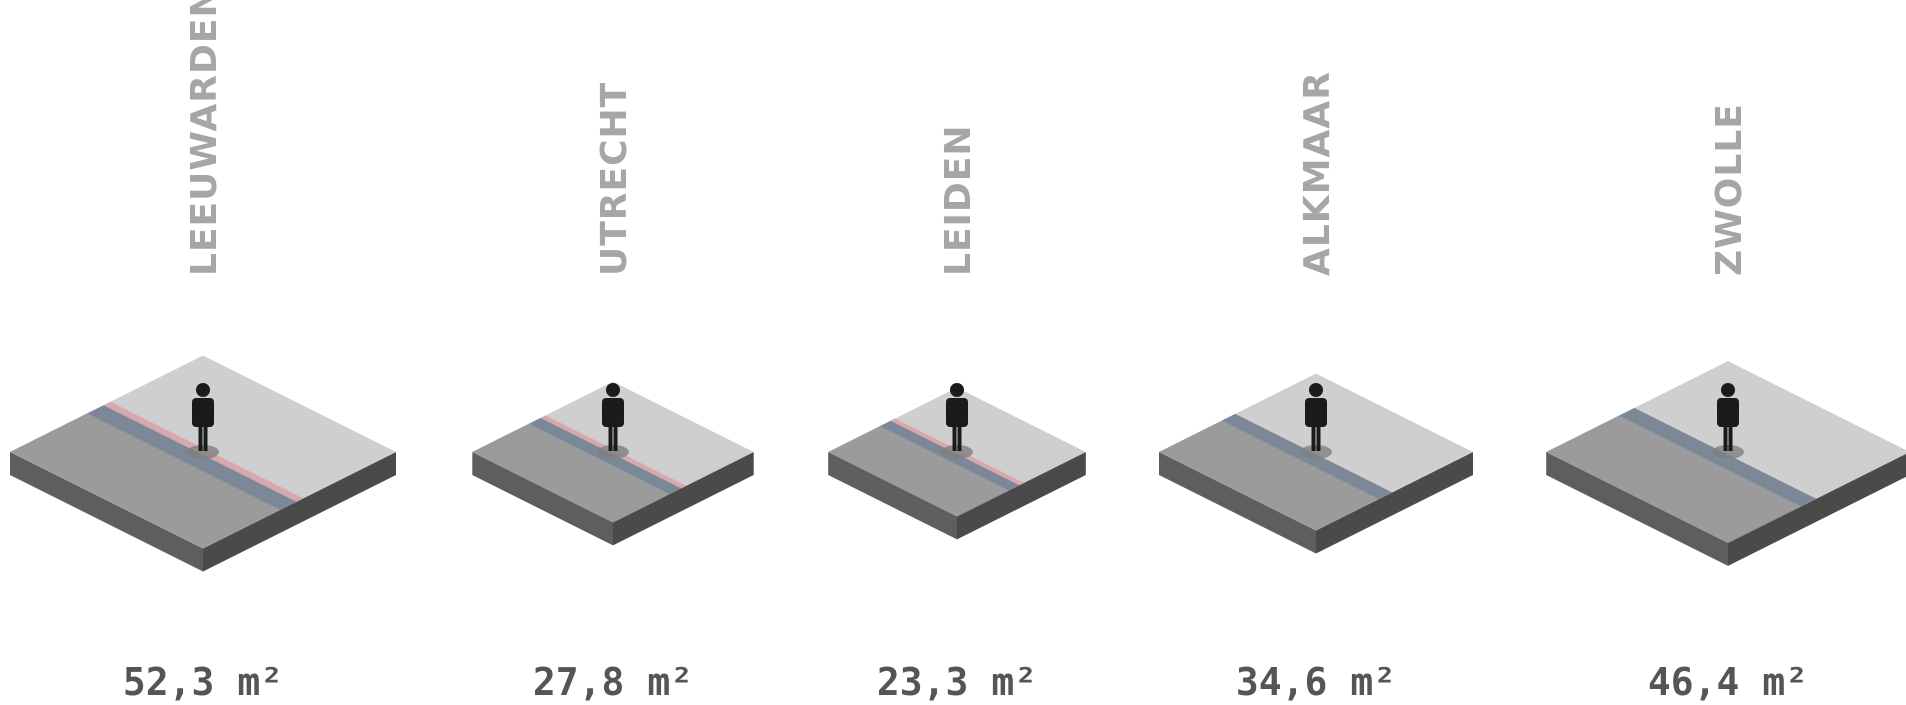 The height and width of the screenshot is (705, 1906). I want to click on area-value: 46,4, so click(1705, 682).